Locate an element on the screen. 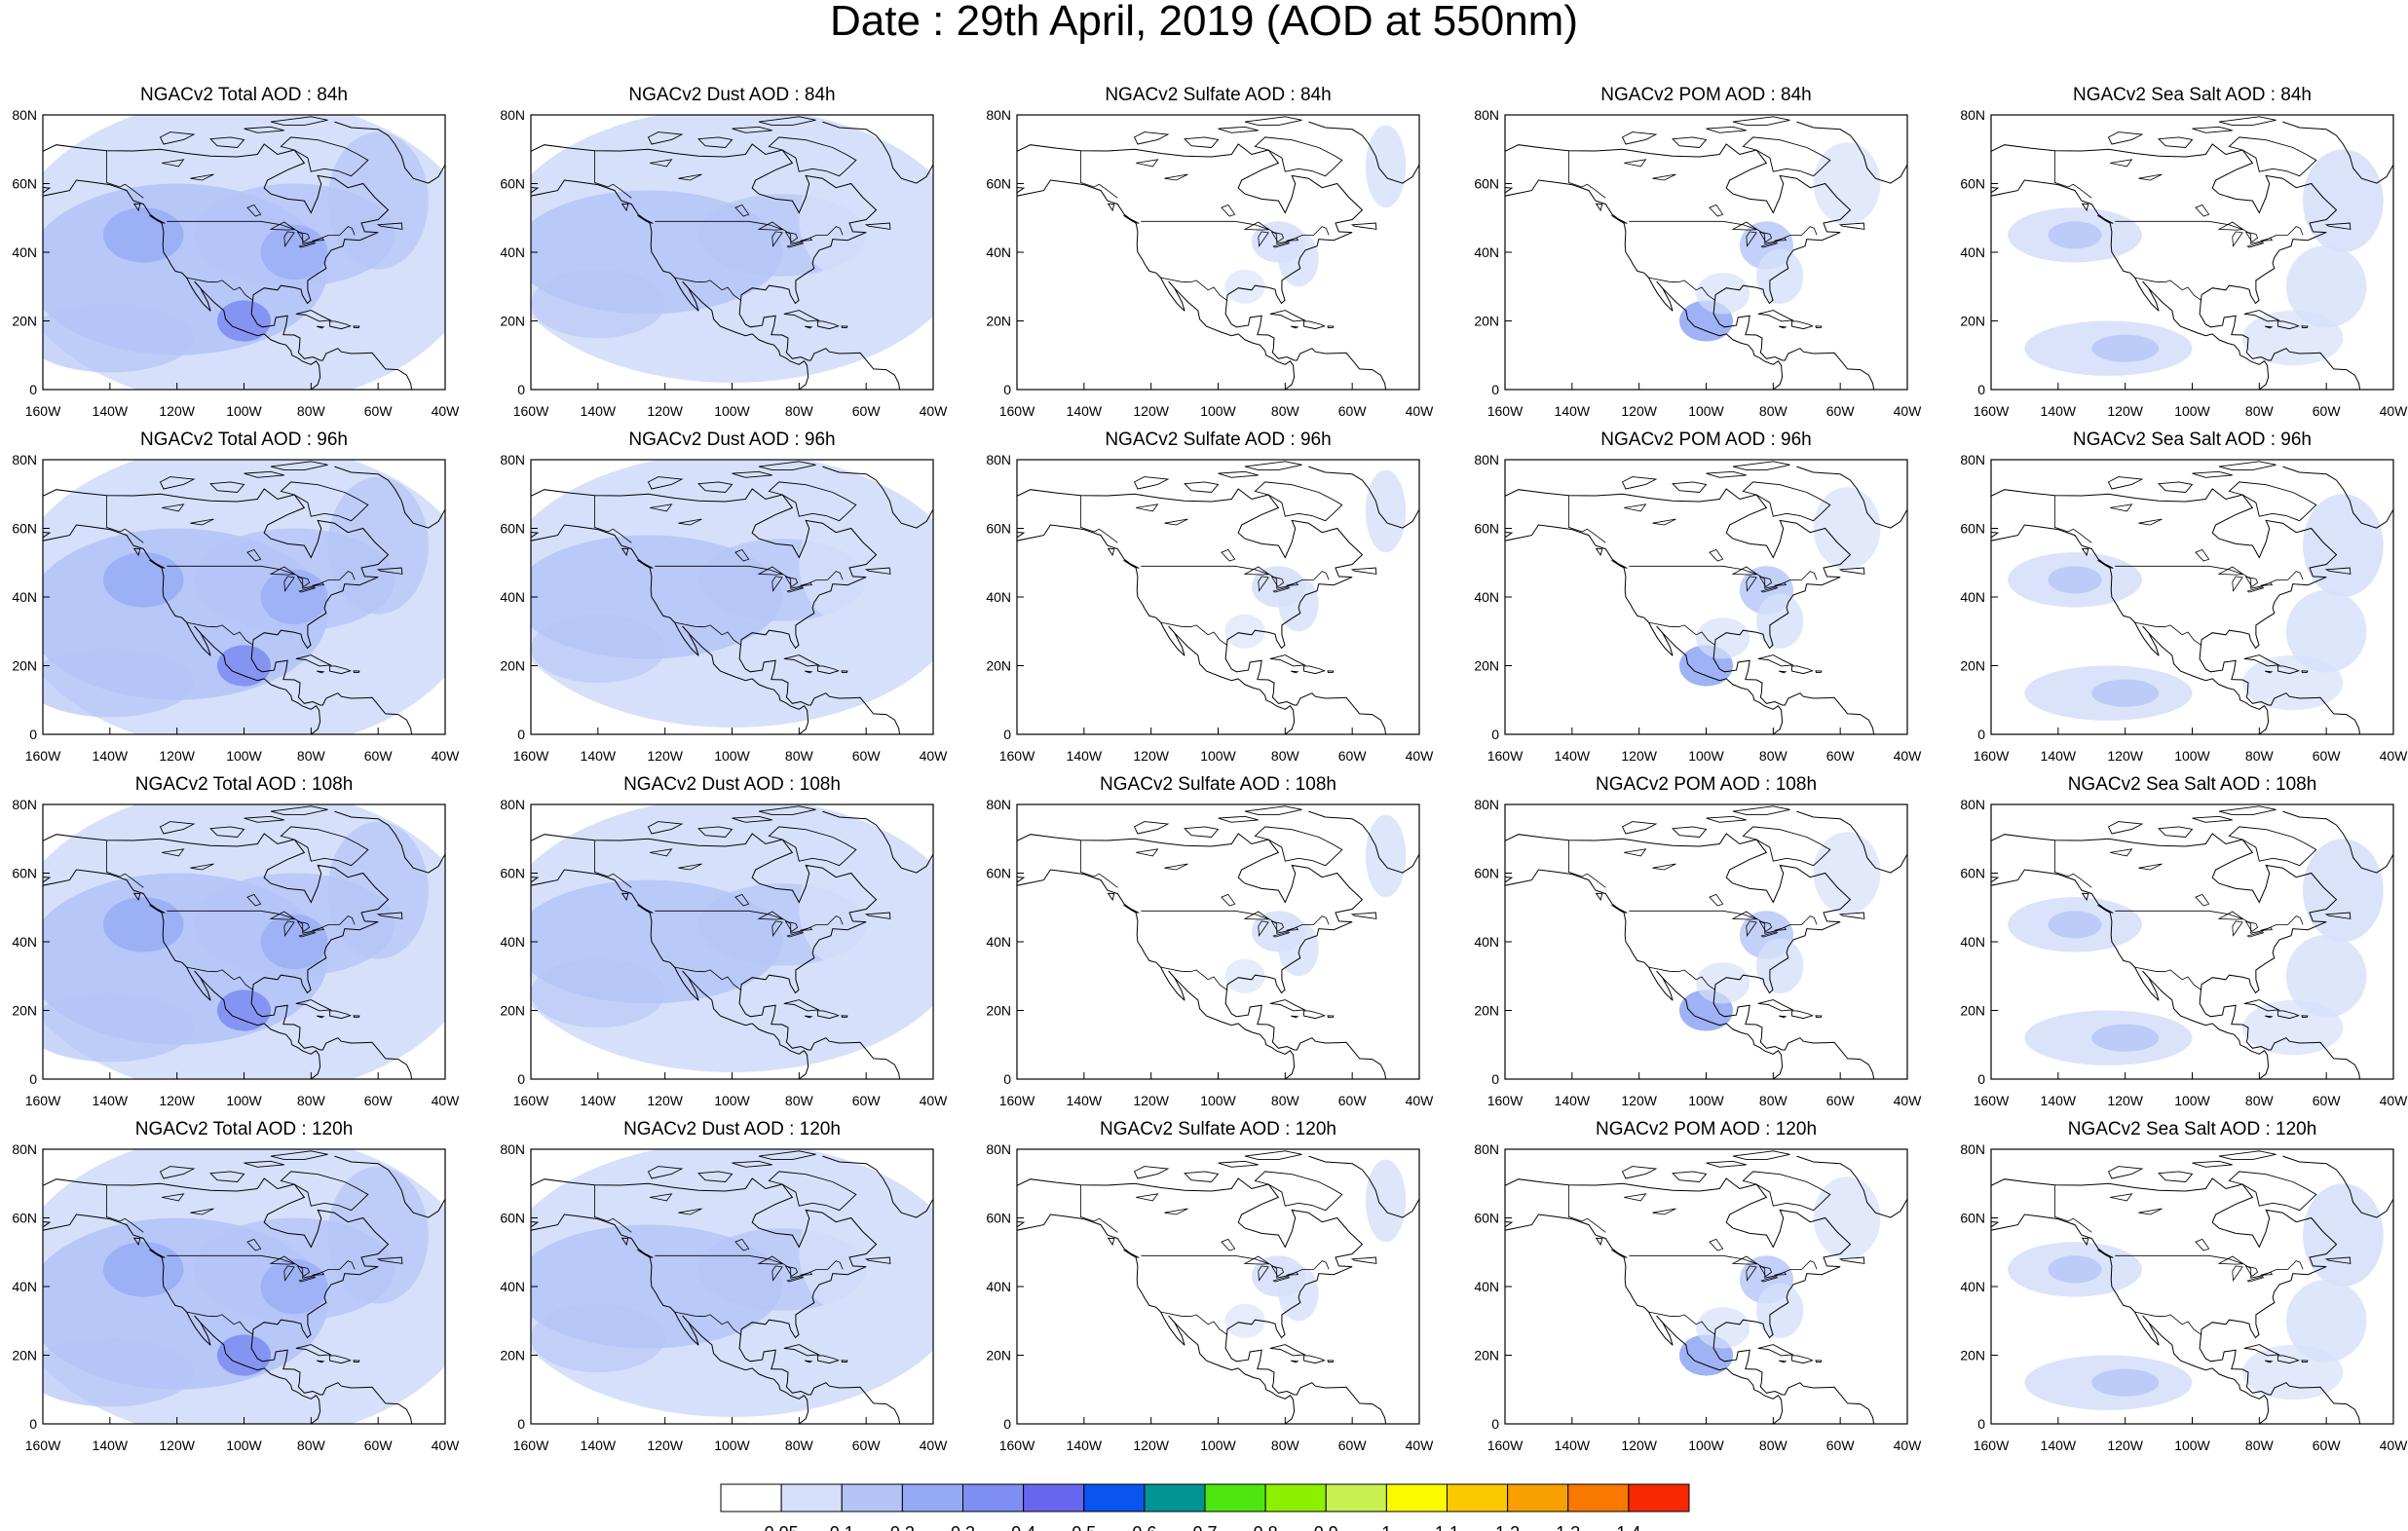 Image resolution: width=2408 pixels, height=1531 pixels. map-panel: NGACv2 Sulfate AOD : 84h is located at coordinates (1218, 238).